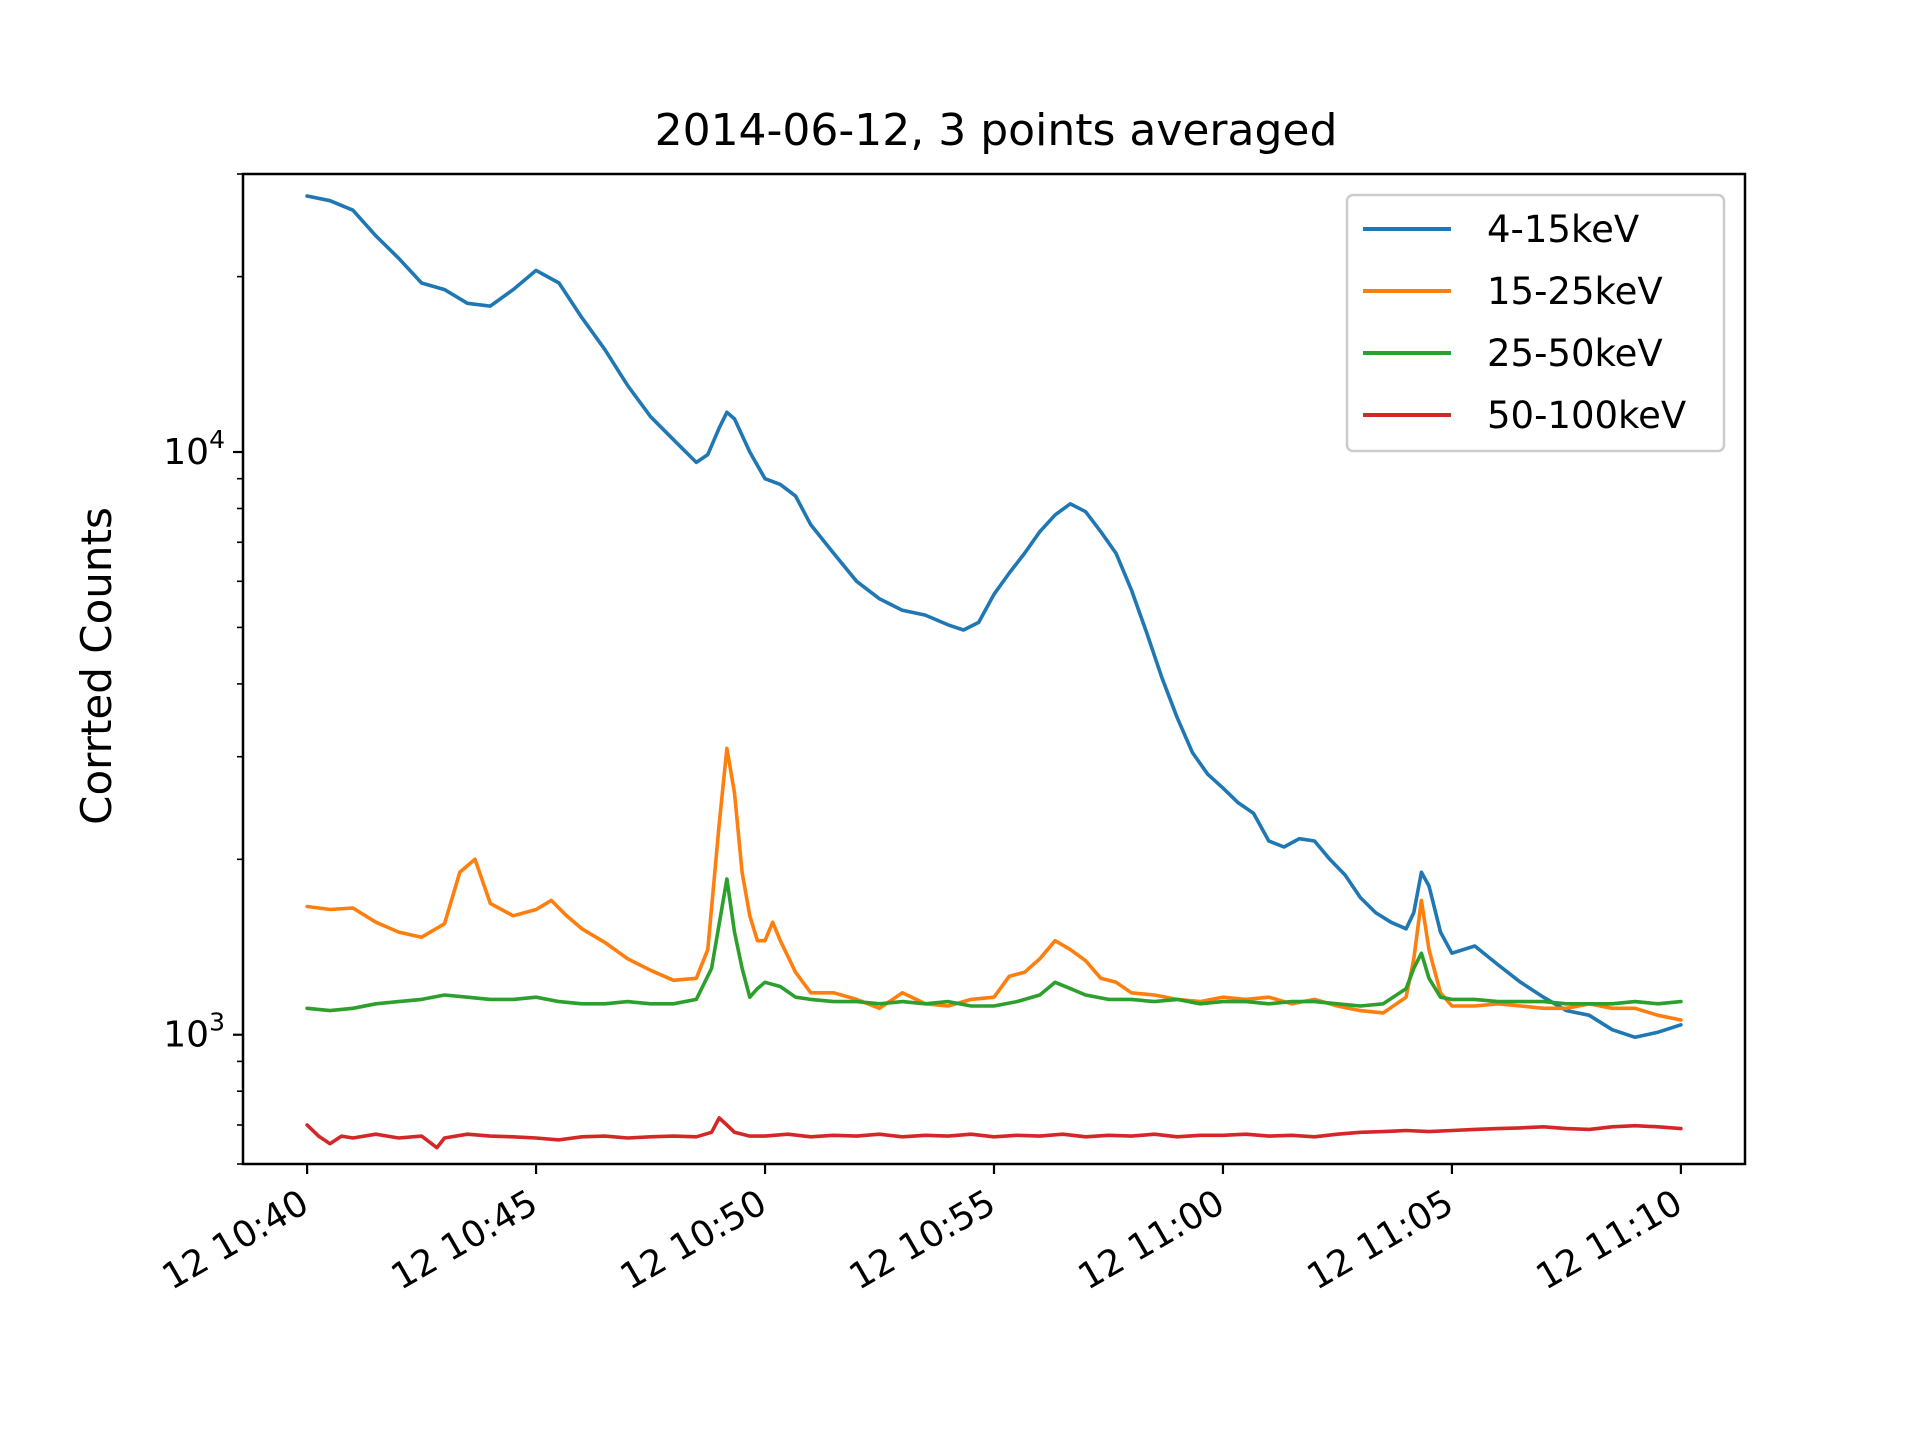  I want to click on y-tick-label: 10³, so click(194, 1032).